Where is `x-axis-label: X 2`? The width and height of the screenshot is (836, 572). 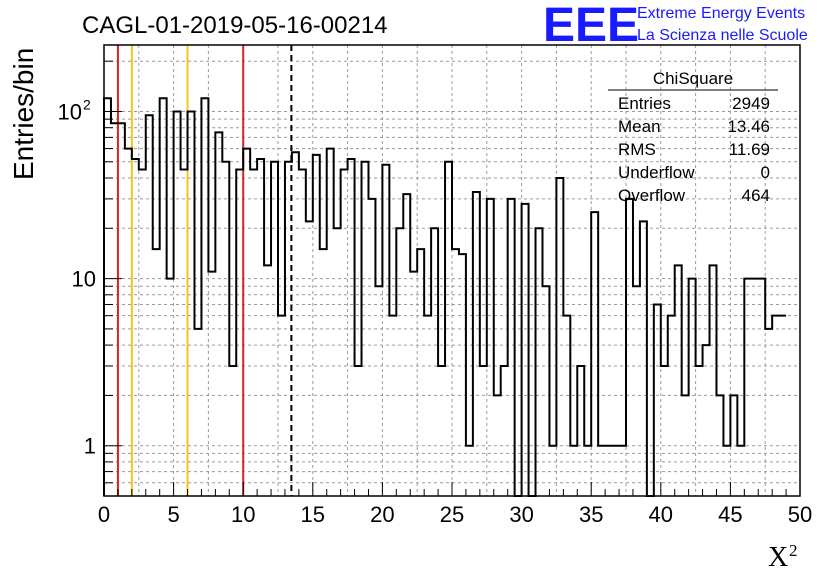
x-axis-label: X 2 is located at coordinates (783, 556).